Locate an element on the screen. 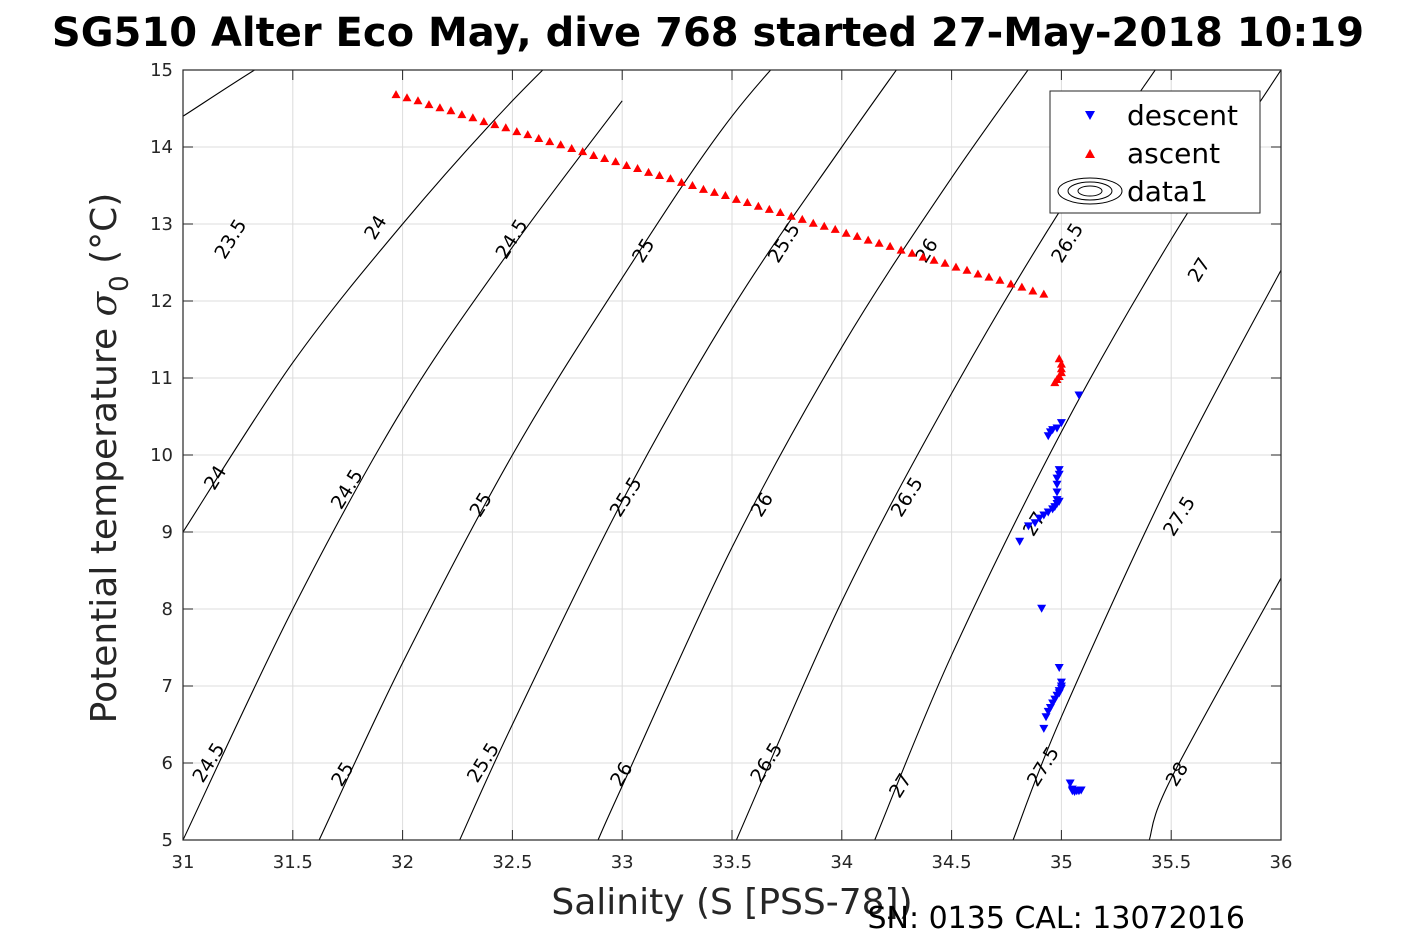 The width and height of the screenshot is (1417, 945). x-tick-label: 35 is located at coordinates (1061, 862).